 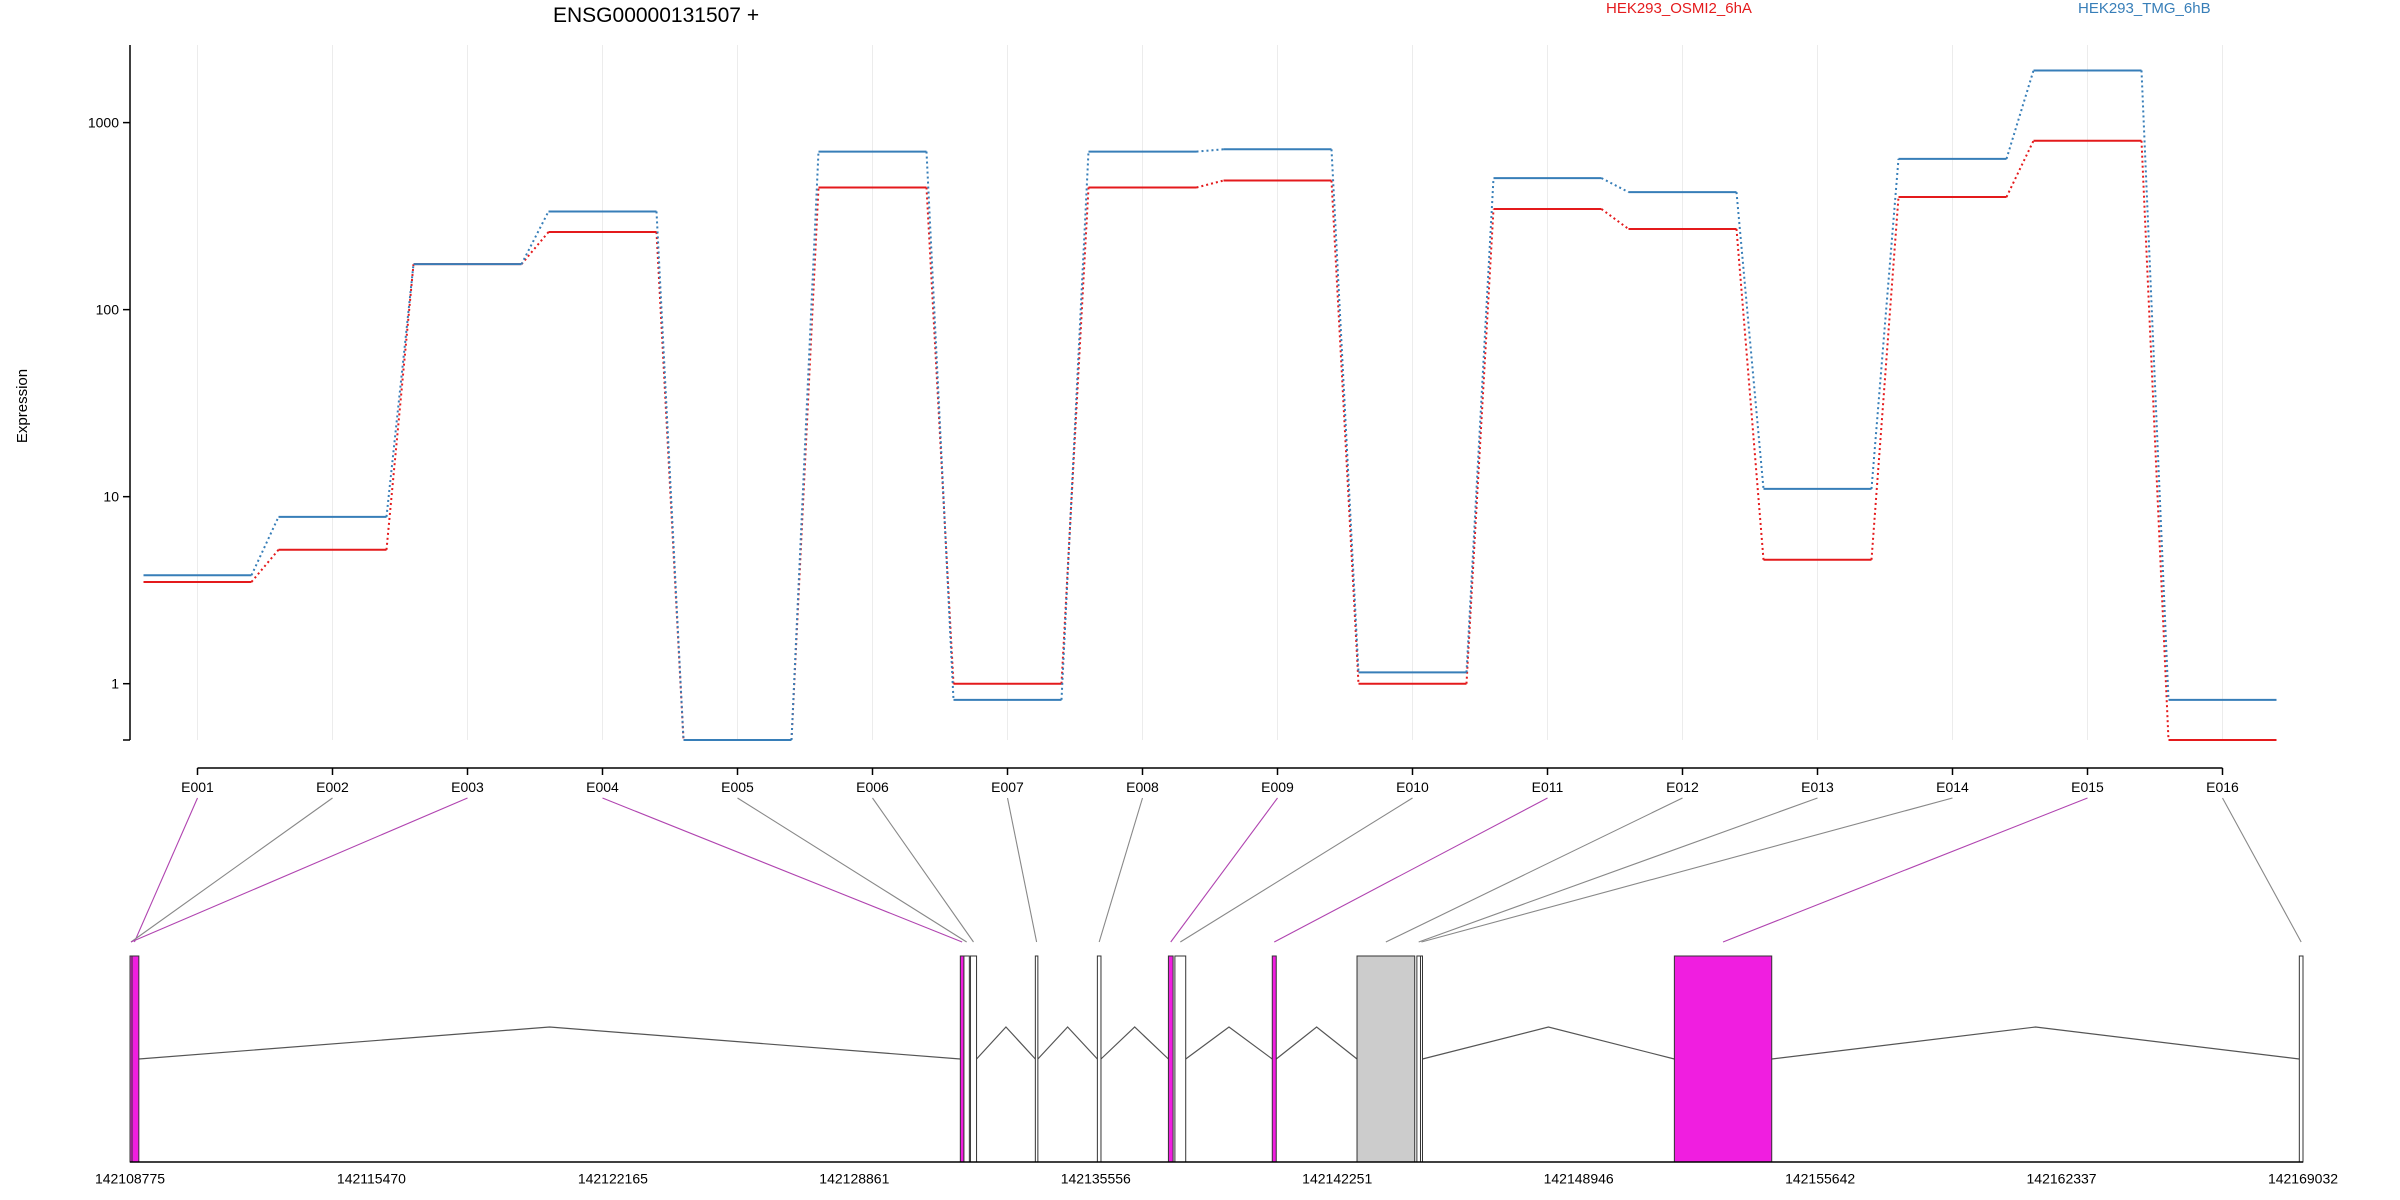 What do you see at coordinates (197, 787) in the screenshot?
I see `x-tick-label-e001: E001` at bounding box center [197, 787].